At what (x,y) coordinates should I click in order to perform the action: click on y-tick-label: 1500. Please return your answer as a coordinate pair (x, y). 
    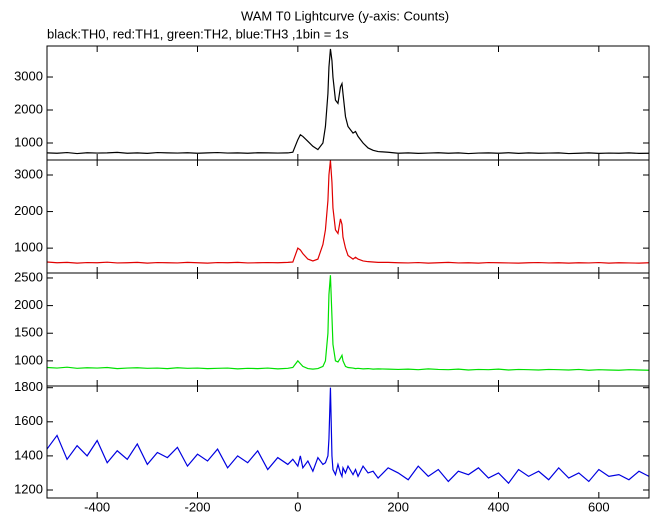
    Looking at the image, I should click on (28, 332).